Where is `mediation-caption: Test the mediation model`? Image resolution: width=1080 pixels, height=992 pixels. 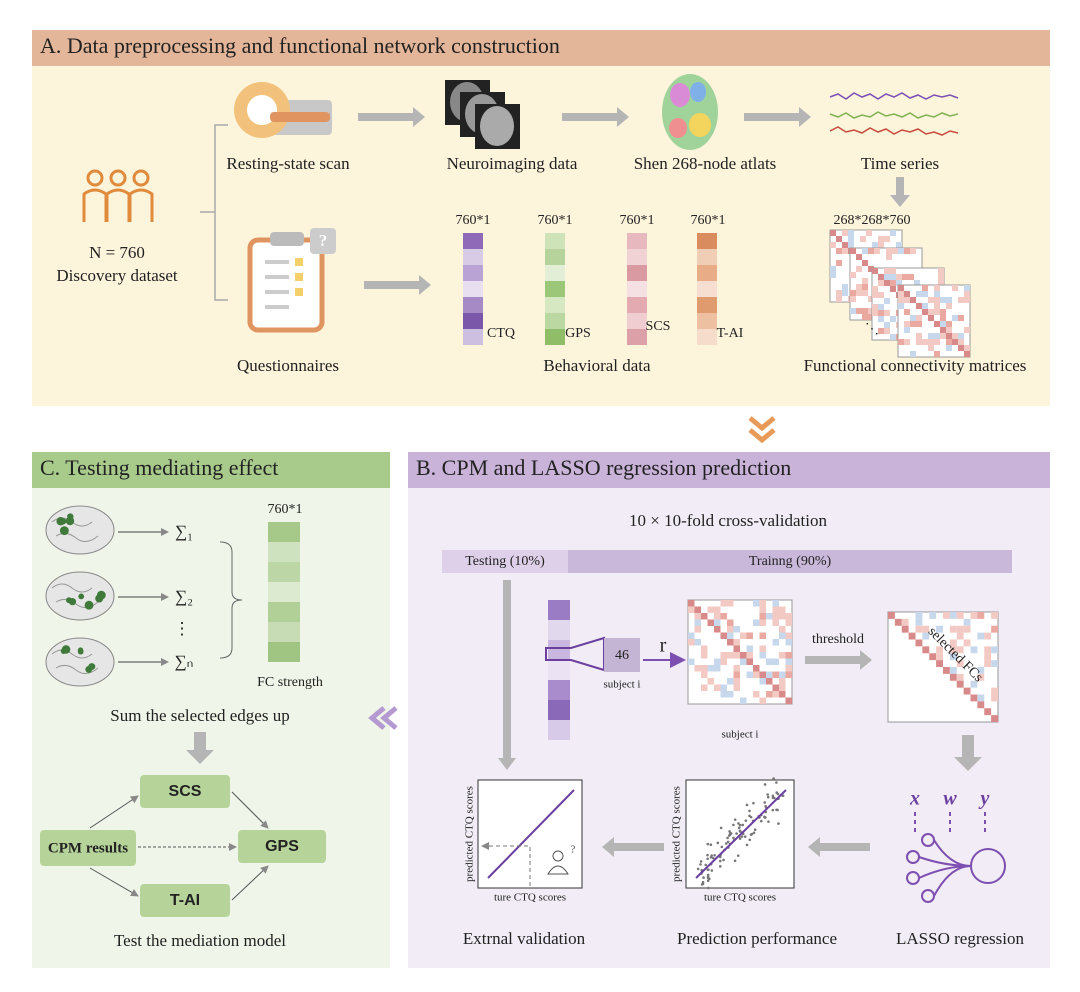
mediation-caption: Test the mediation model is located at coordinates (200, 940).